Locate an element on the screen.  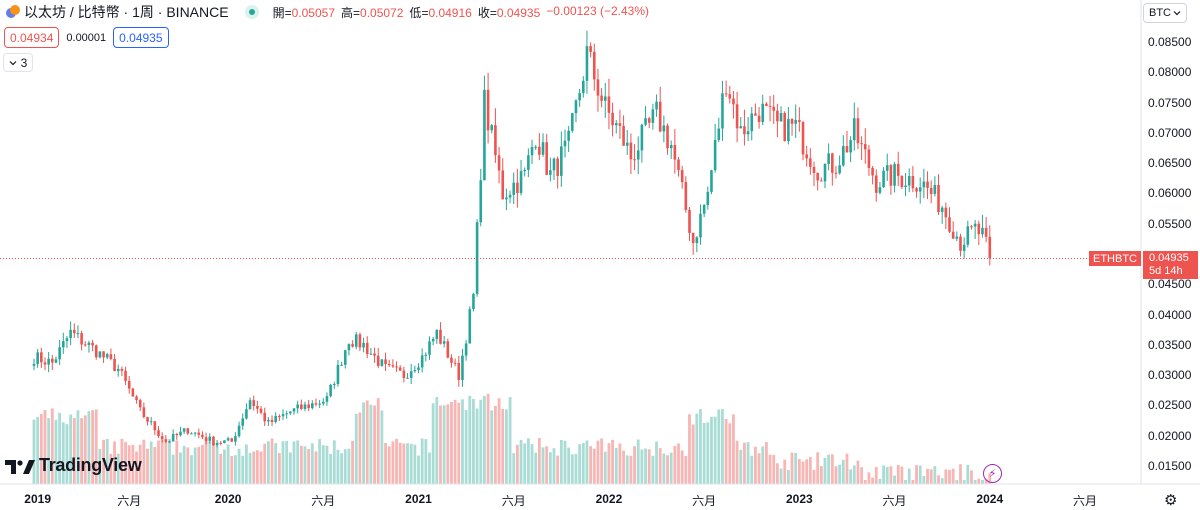
sell-button: 0.04934 is located at coordinates (32, 37).